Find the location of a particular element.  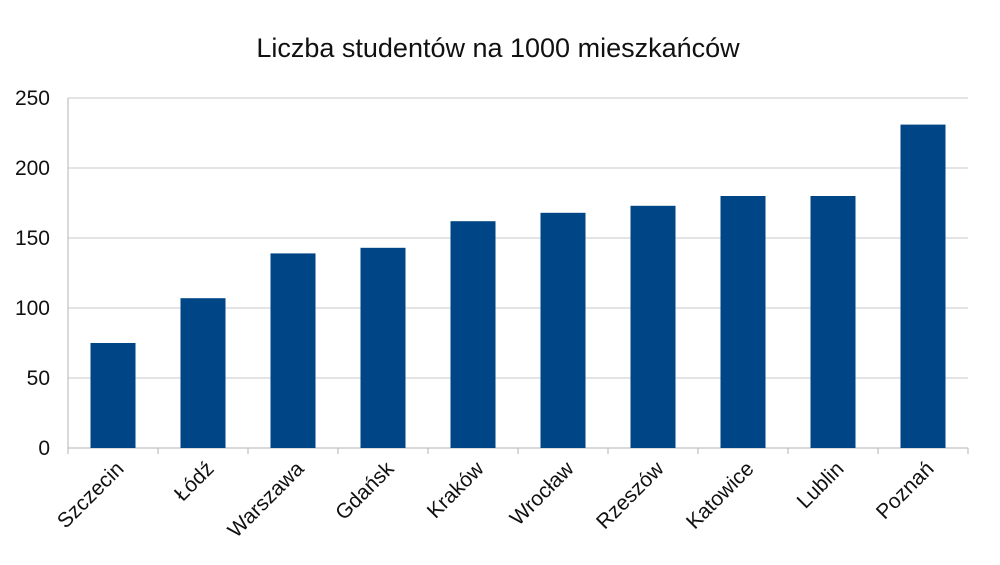

x-category-label: Szczecin is located at coordinates (91, 495).